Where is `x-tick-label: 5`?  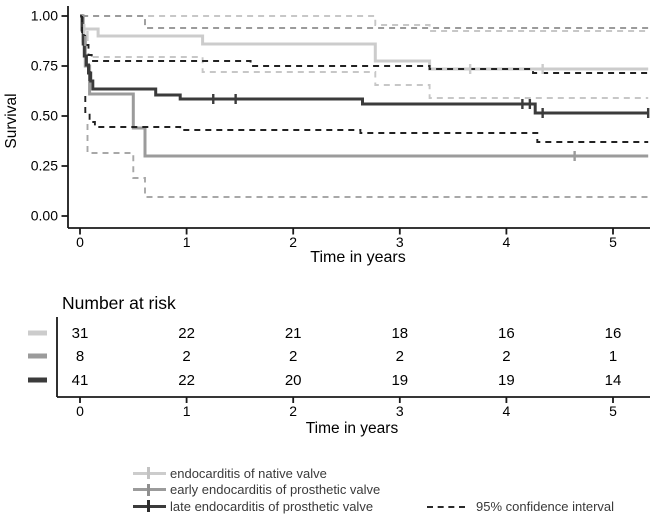 x-tick-label: 5 is located at coordinates (613, 242).